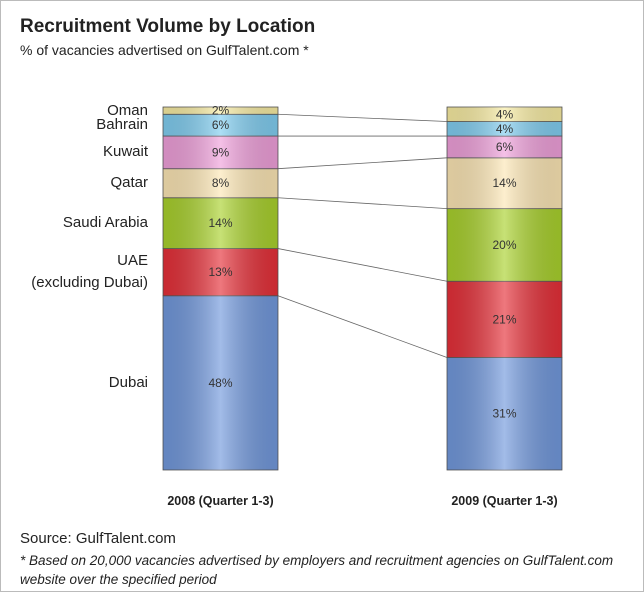 Image resolution: width=644 pixels, height=592 pixels. What do you see at coordinates (168, 26) in the screenshot?
I see `chart-title: Recruitment Volume by Location` at bounding box center [168, 26].